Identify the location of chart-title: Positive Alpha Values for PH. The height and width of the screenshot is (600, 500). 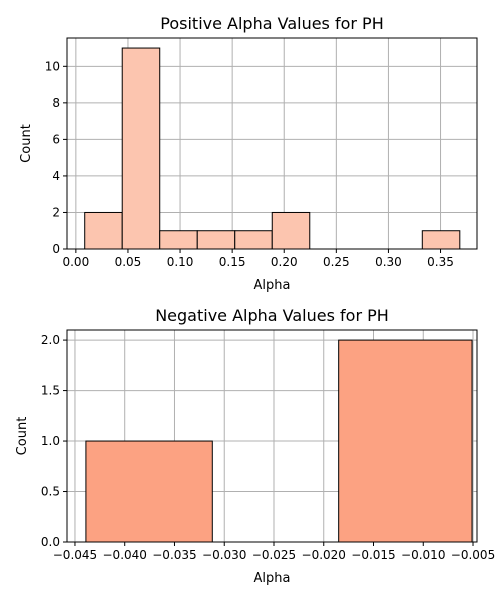
(271, 23).